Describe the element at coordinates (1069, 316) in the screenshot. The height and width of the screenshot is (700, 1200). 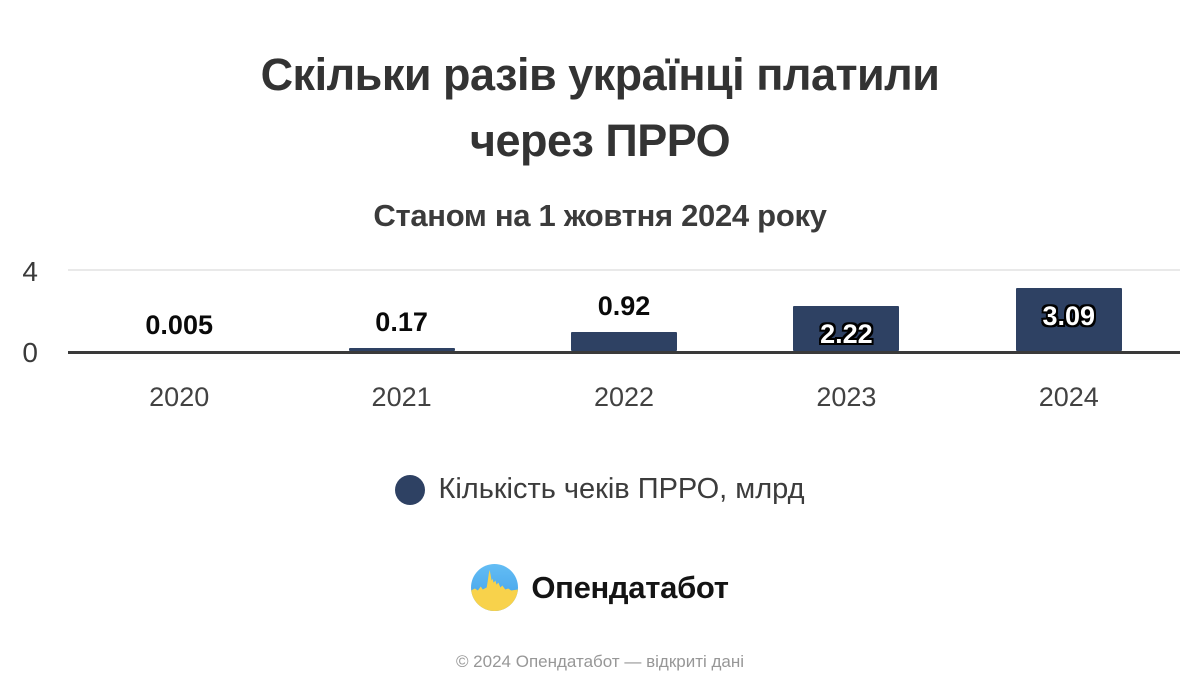
I see `bar-value-label: 3.09` at that location.